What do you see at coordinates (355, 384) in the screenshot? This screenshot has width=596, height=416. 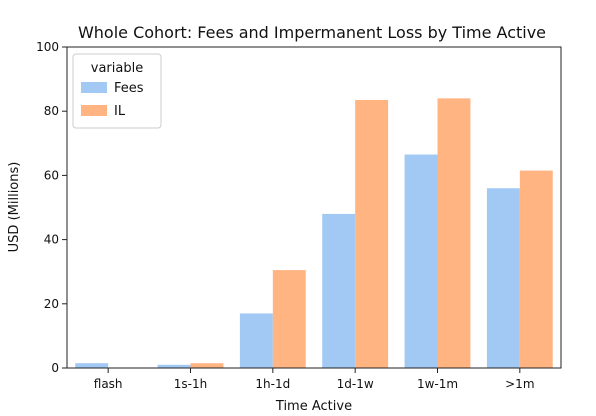 I see `x-tick-label: 1d-1w` at bounding box center [355, 384].